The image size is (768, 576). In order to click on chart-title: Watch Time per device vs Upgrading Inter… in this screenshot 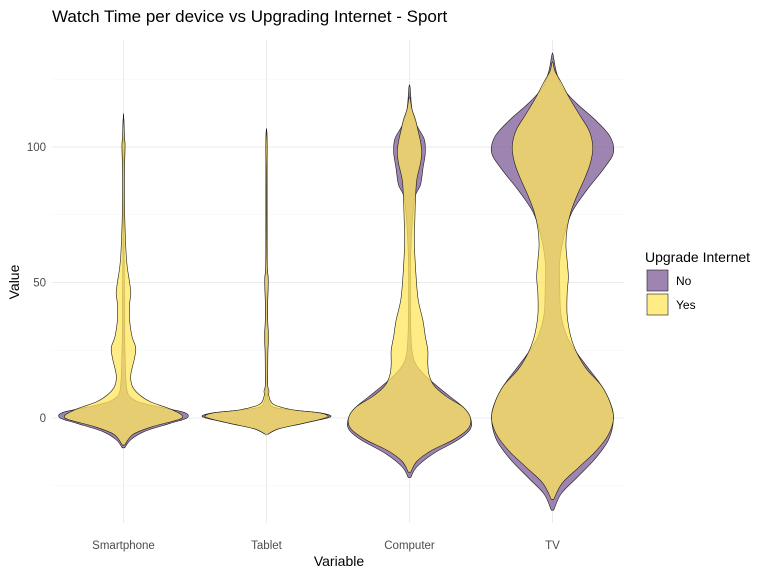, I will do `click(250, 16)`.